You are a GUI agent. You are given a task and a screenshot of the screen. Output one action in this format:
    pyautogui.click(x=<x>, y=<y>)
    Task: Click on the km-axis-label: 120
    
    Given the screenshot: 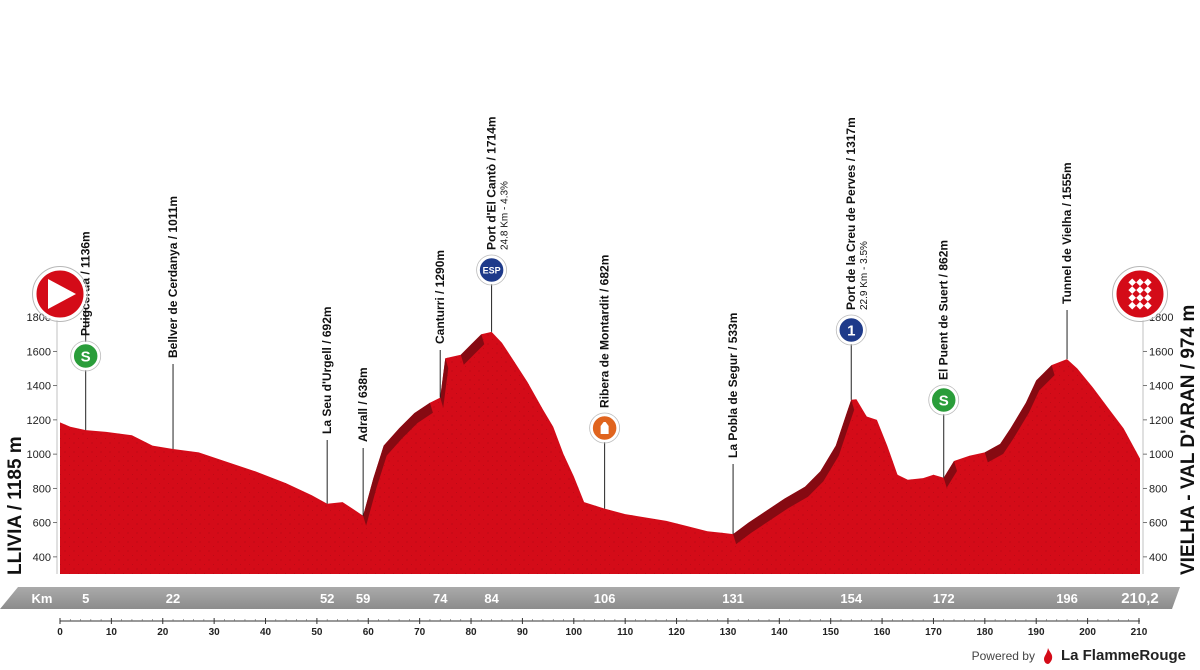 What is the action you would take?
    pyautogui.click(x=676, y=632)
    